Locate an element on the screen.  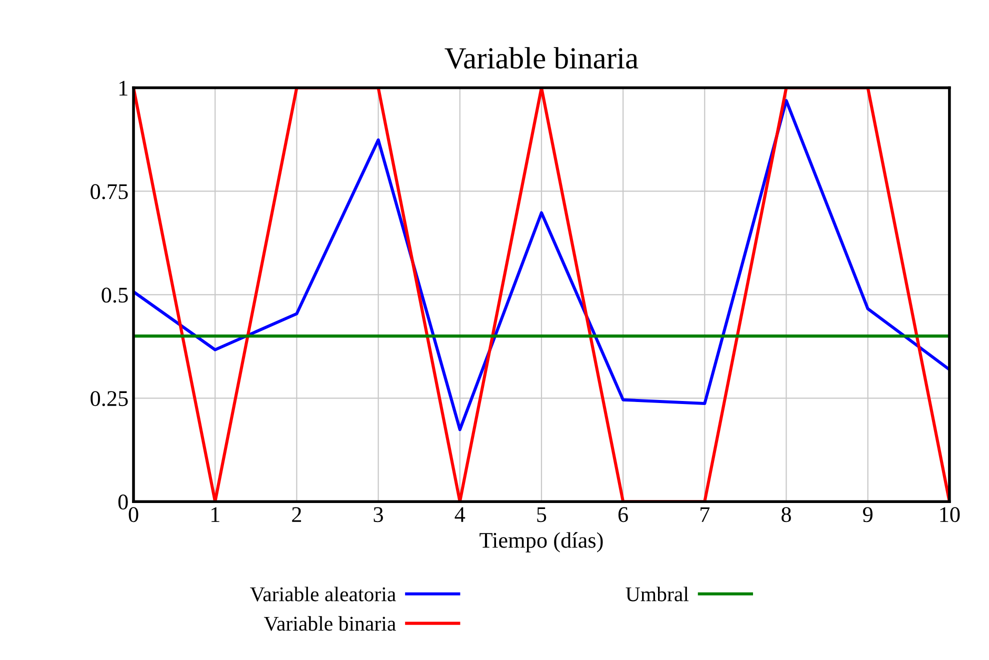
x-tick-label: 5 is located at coordinates (541, 514).